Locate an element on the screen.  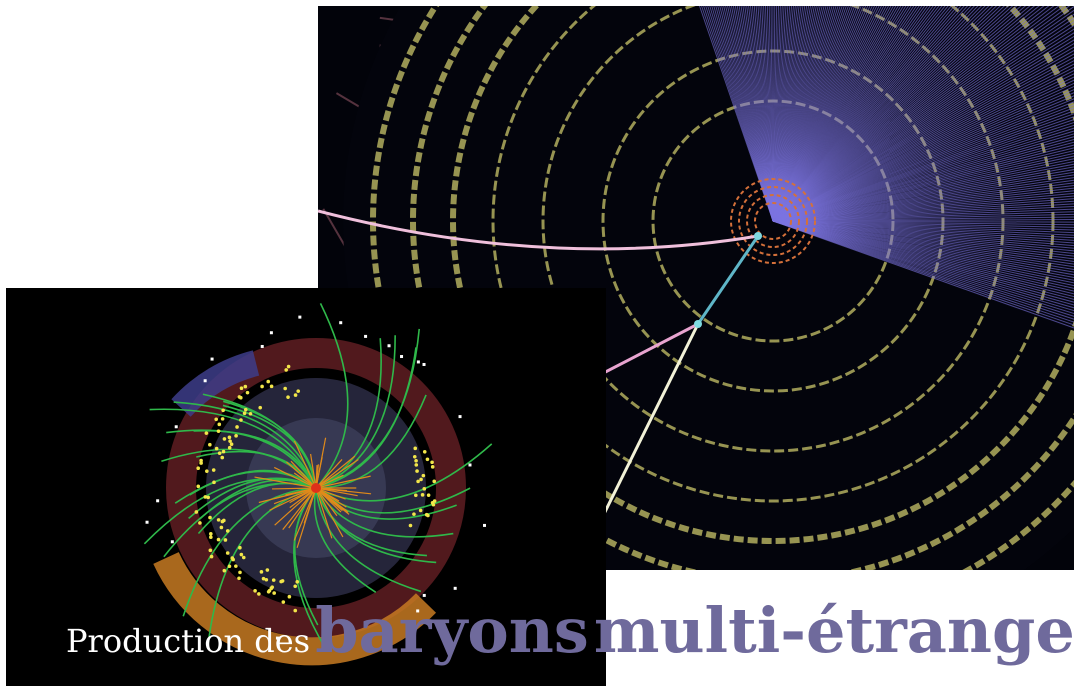
slide-title: Production des baryons multi-étranges is located at coordinates (570, 631).